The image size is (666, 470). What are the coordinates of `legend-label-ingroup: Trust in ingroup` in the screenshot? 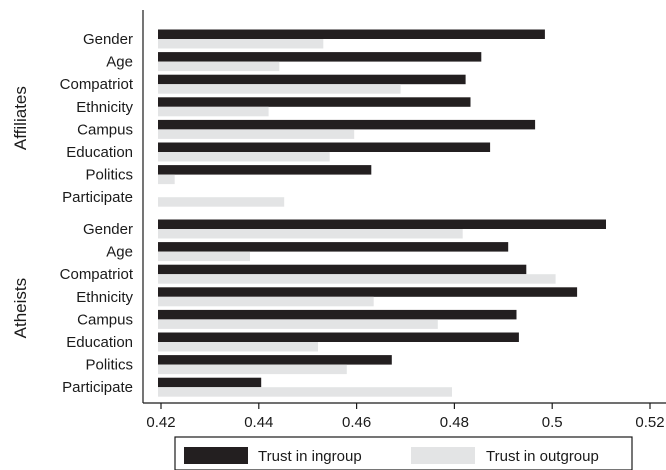 It's located at (310, 456).